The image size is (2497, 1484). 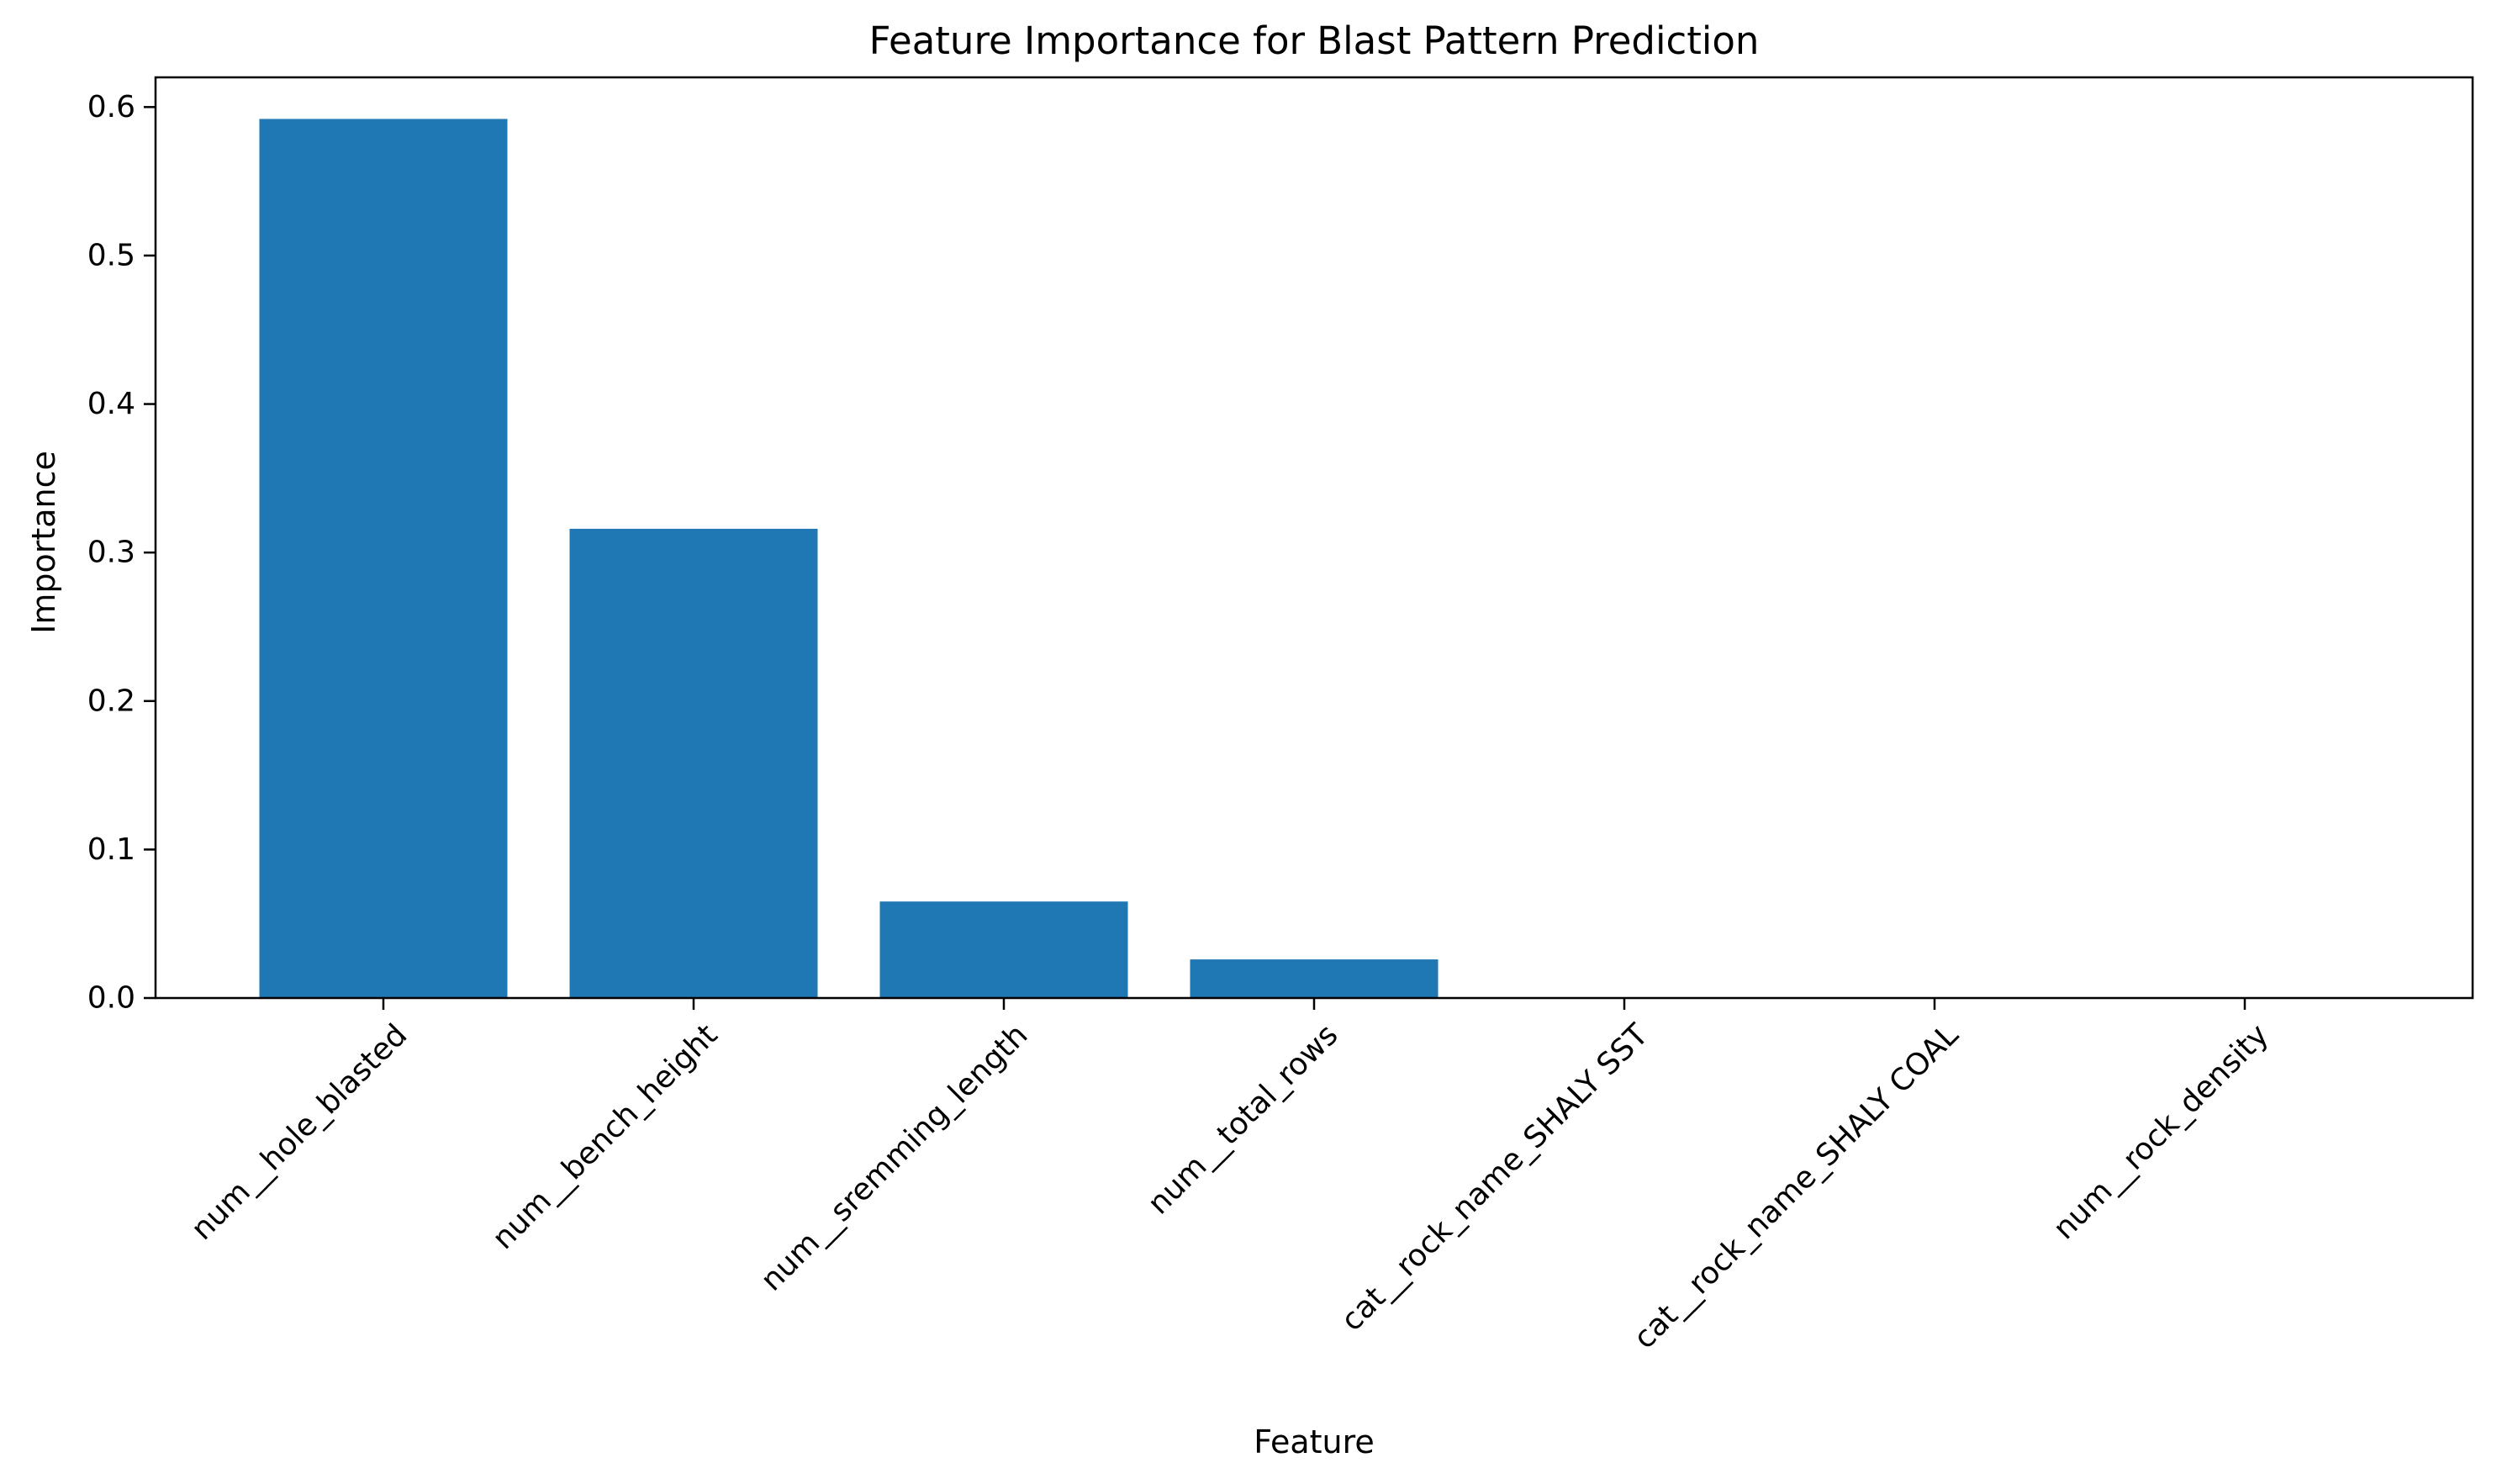 What do you see at coordinates (1796, 1186) in the screenshot?
I see `x-tick-label-5: cat__rock_name_SHALY COAL` at bounding box center [1796, 1186].